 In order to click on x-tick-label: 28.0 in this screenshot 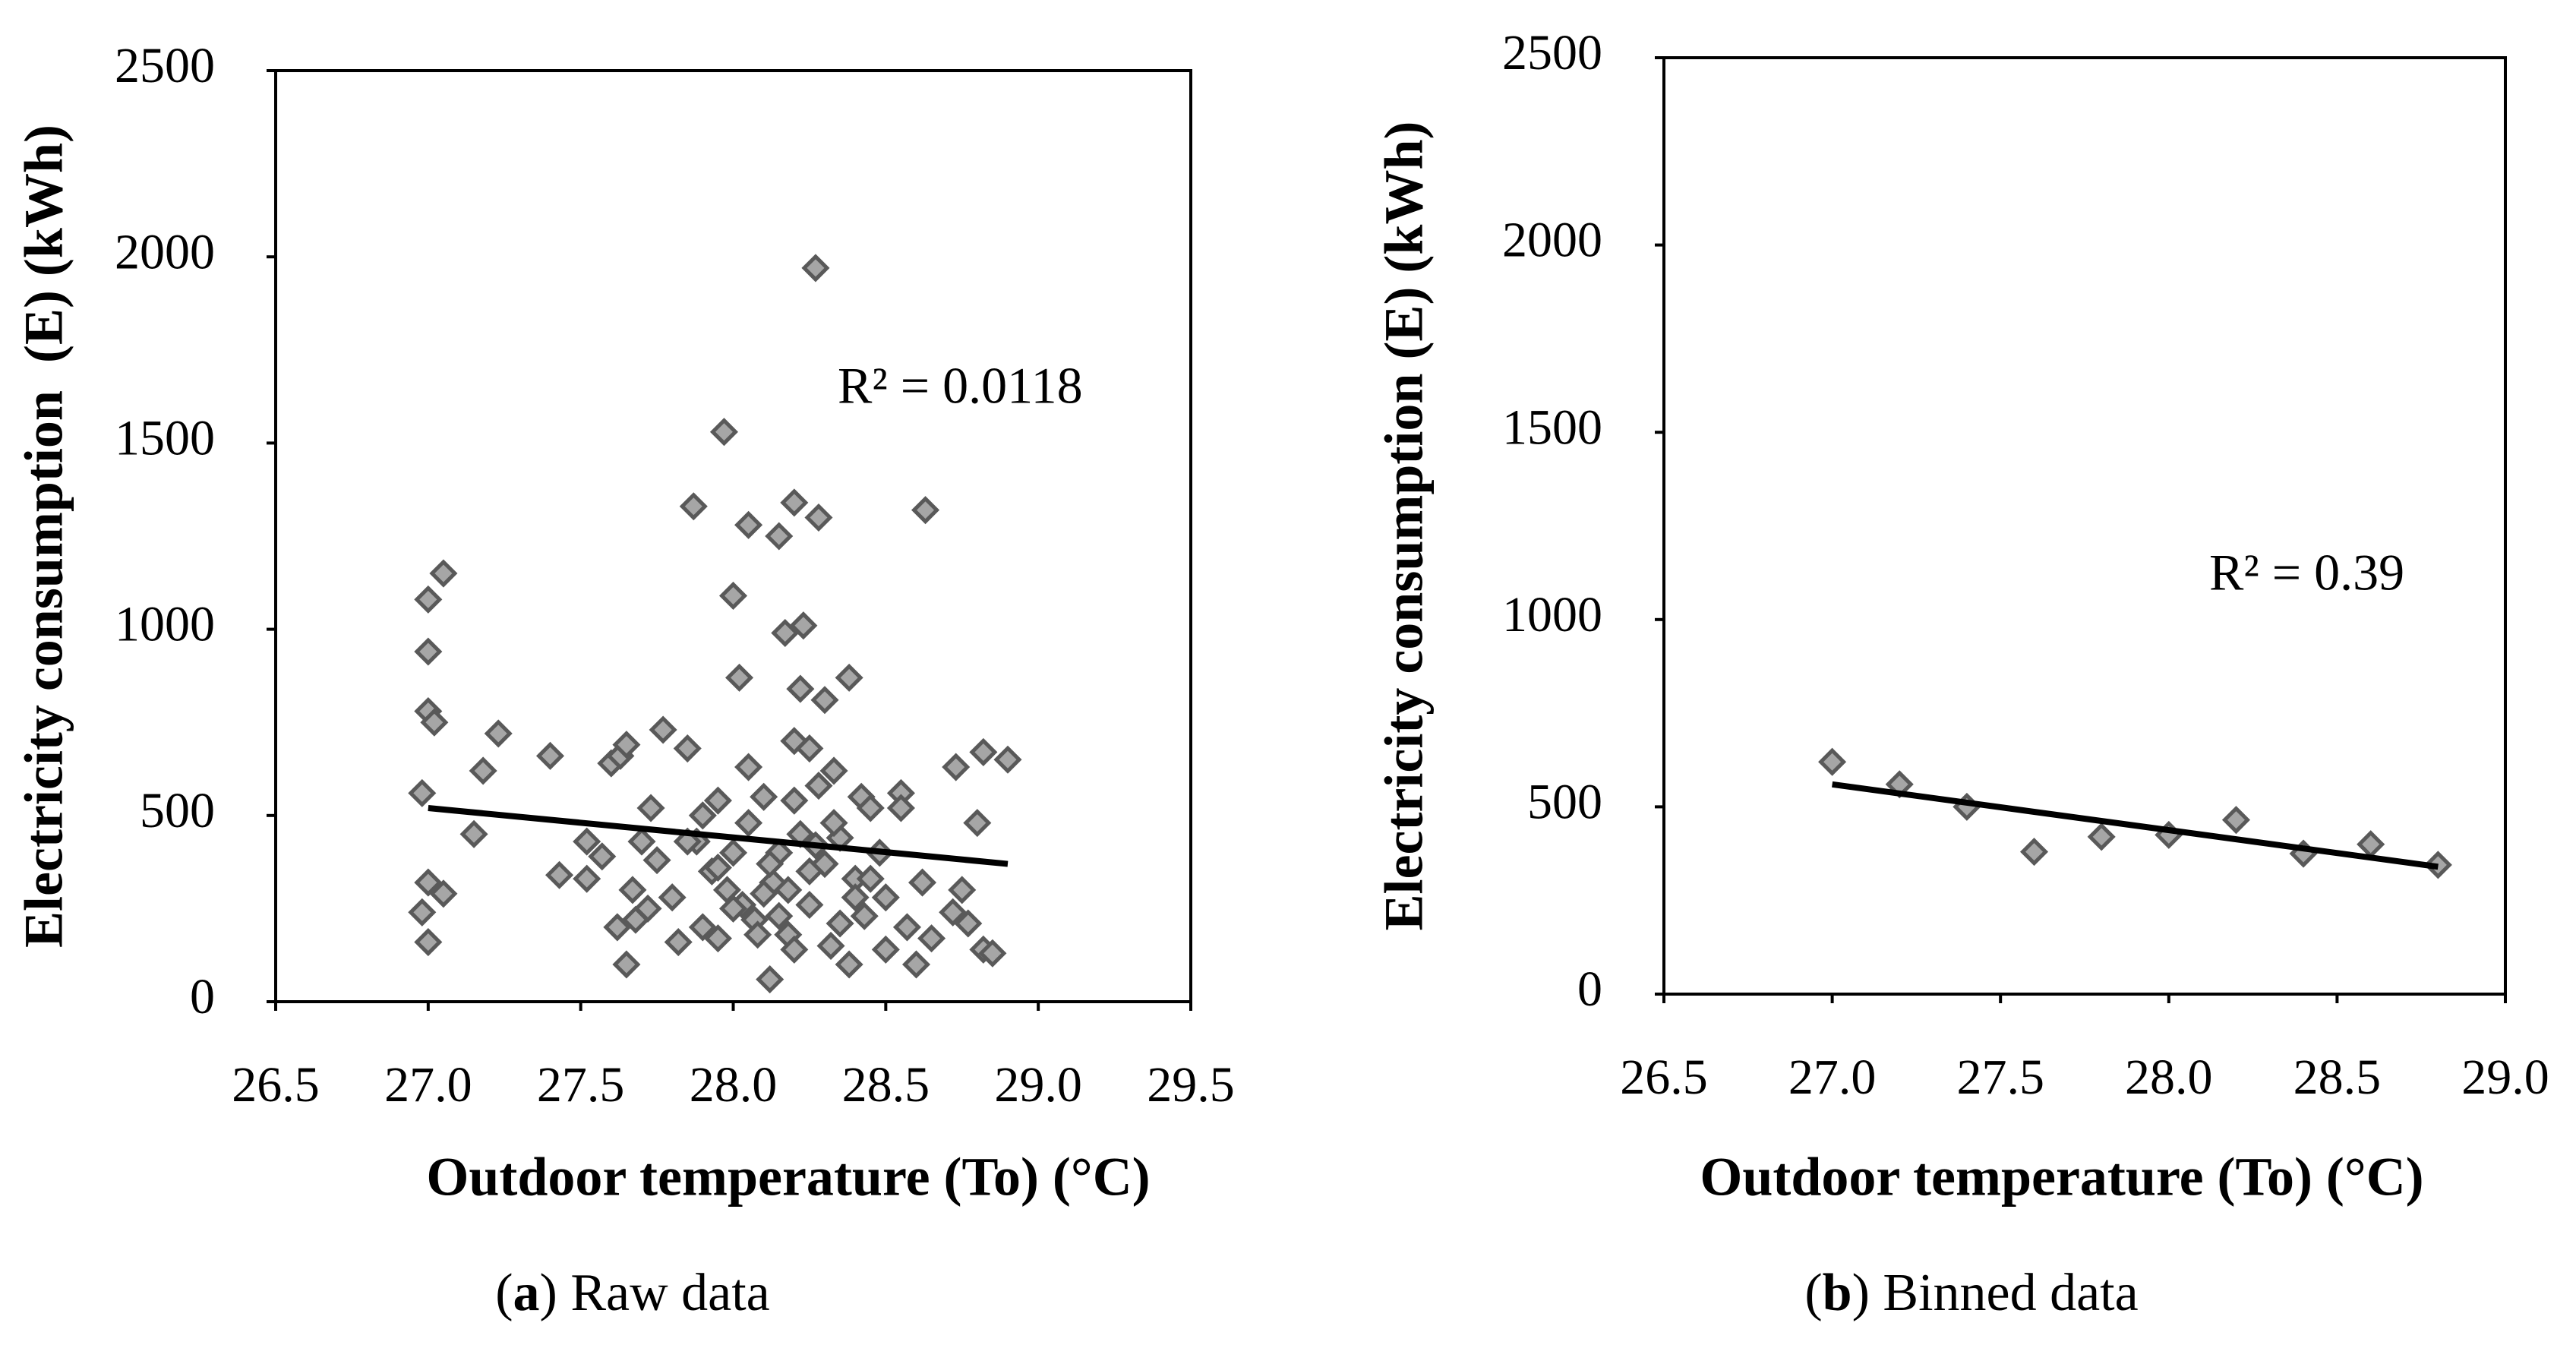, I will do `click(734, 1085)`.